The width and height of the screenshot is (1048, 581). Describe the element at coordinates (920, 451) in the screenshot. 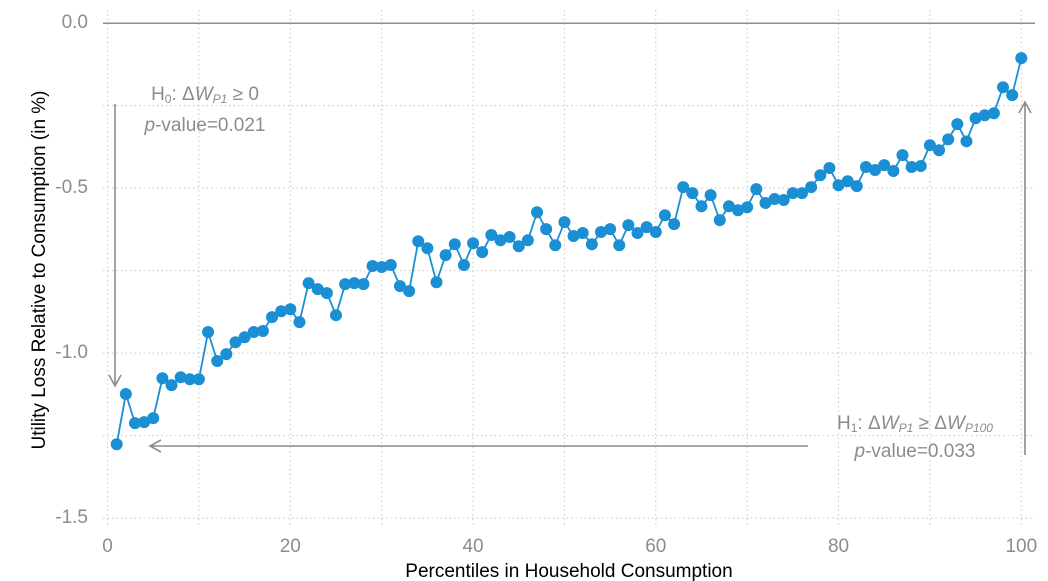

I see `text: -value=0.033` at that location.